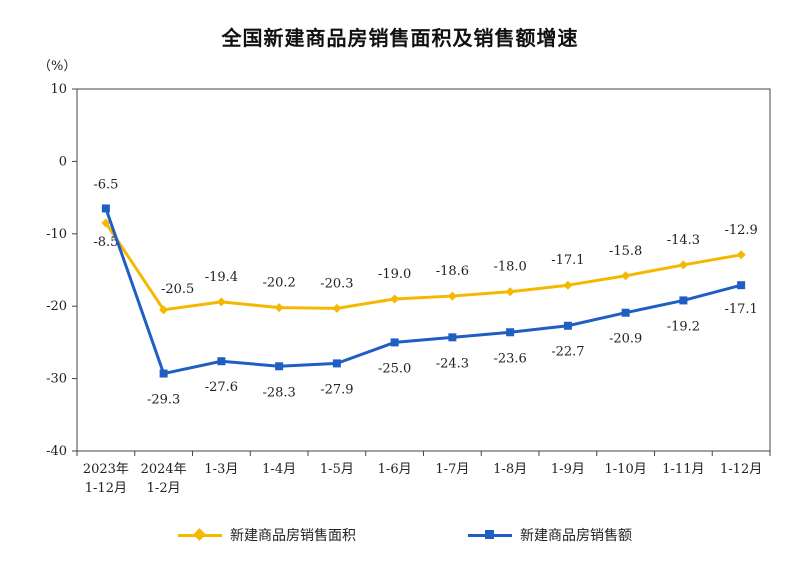  What do you see at coordinates (452, 469) in the screenshot?
I see `x-tick-label: 1-7月` at bounding box center [452, 469].